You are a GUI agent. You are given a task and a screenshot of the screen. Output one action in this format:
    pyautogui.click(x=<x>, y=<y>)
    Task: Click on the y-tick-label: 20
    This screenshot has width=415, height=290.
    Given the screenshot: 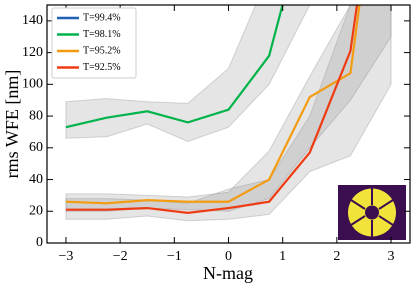 What is the action you would take?
    pyautogui.click(x=36, y=210)
    